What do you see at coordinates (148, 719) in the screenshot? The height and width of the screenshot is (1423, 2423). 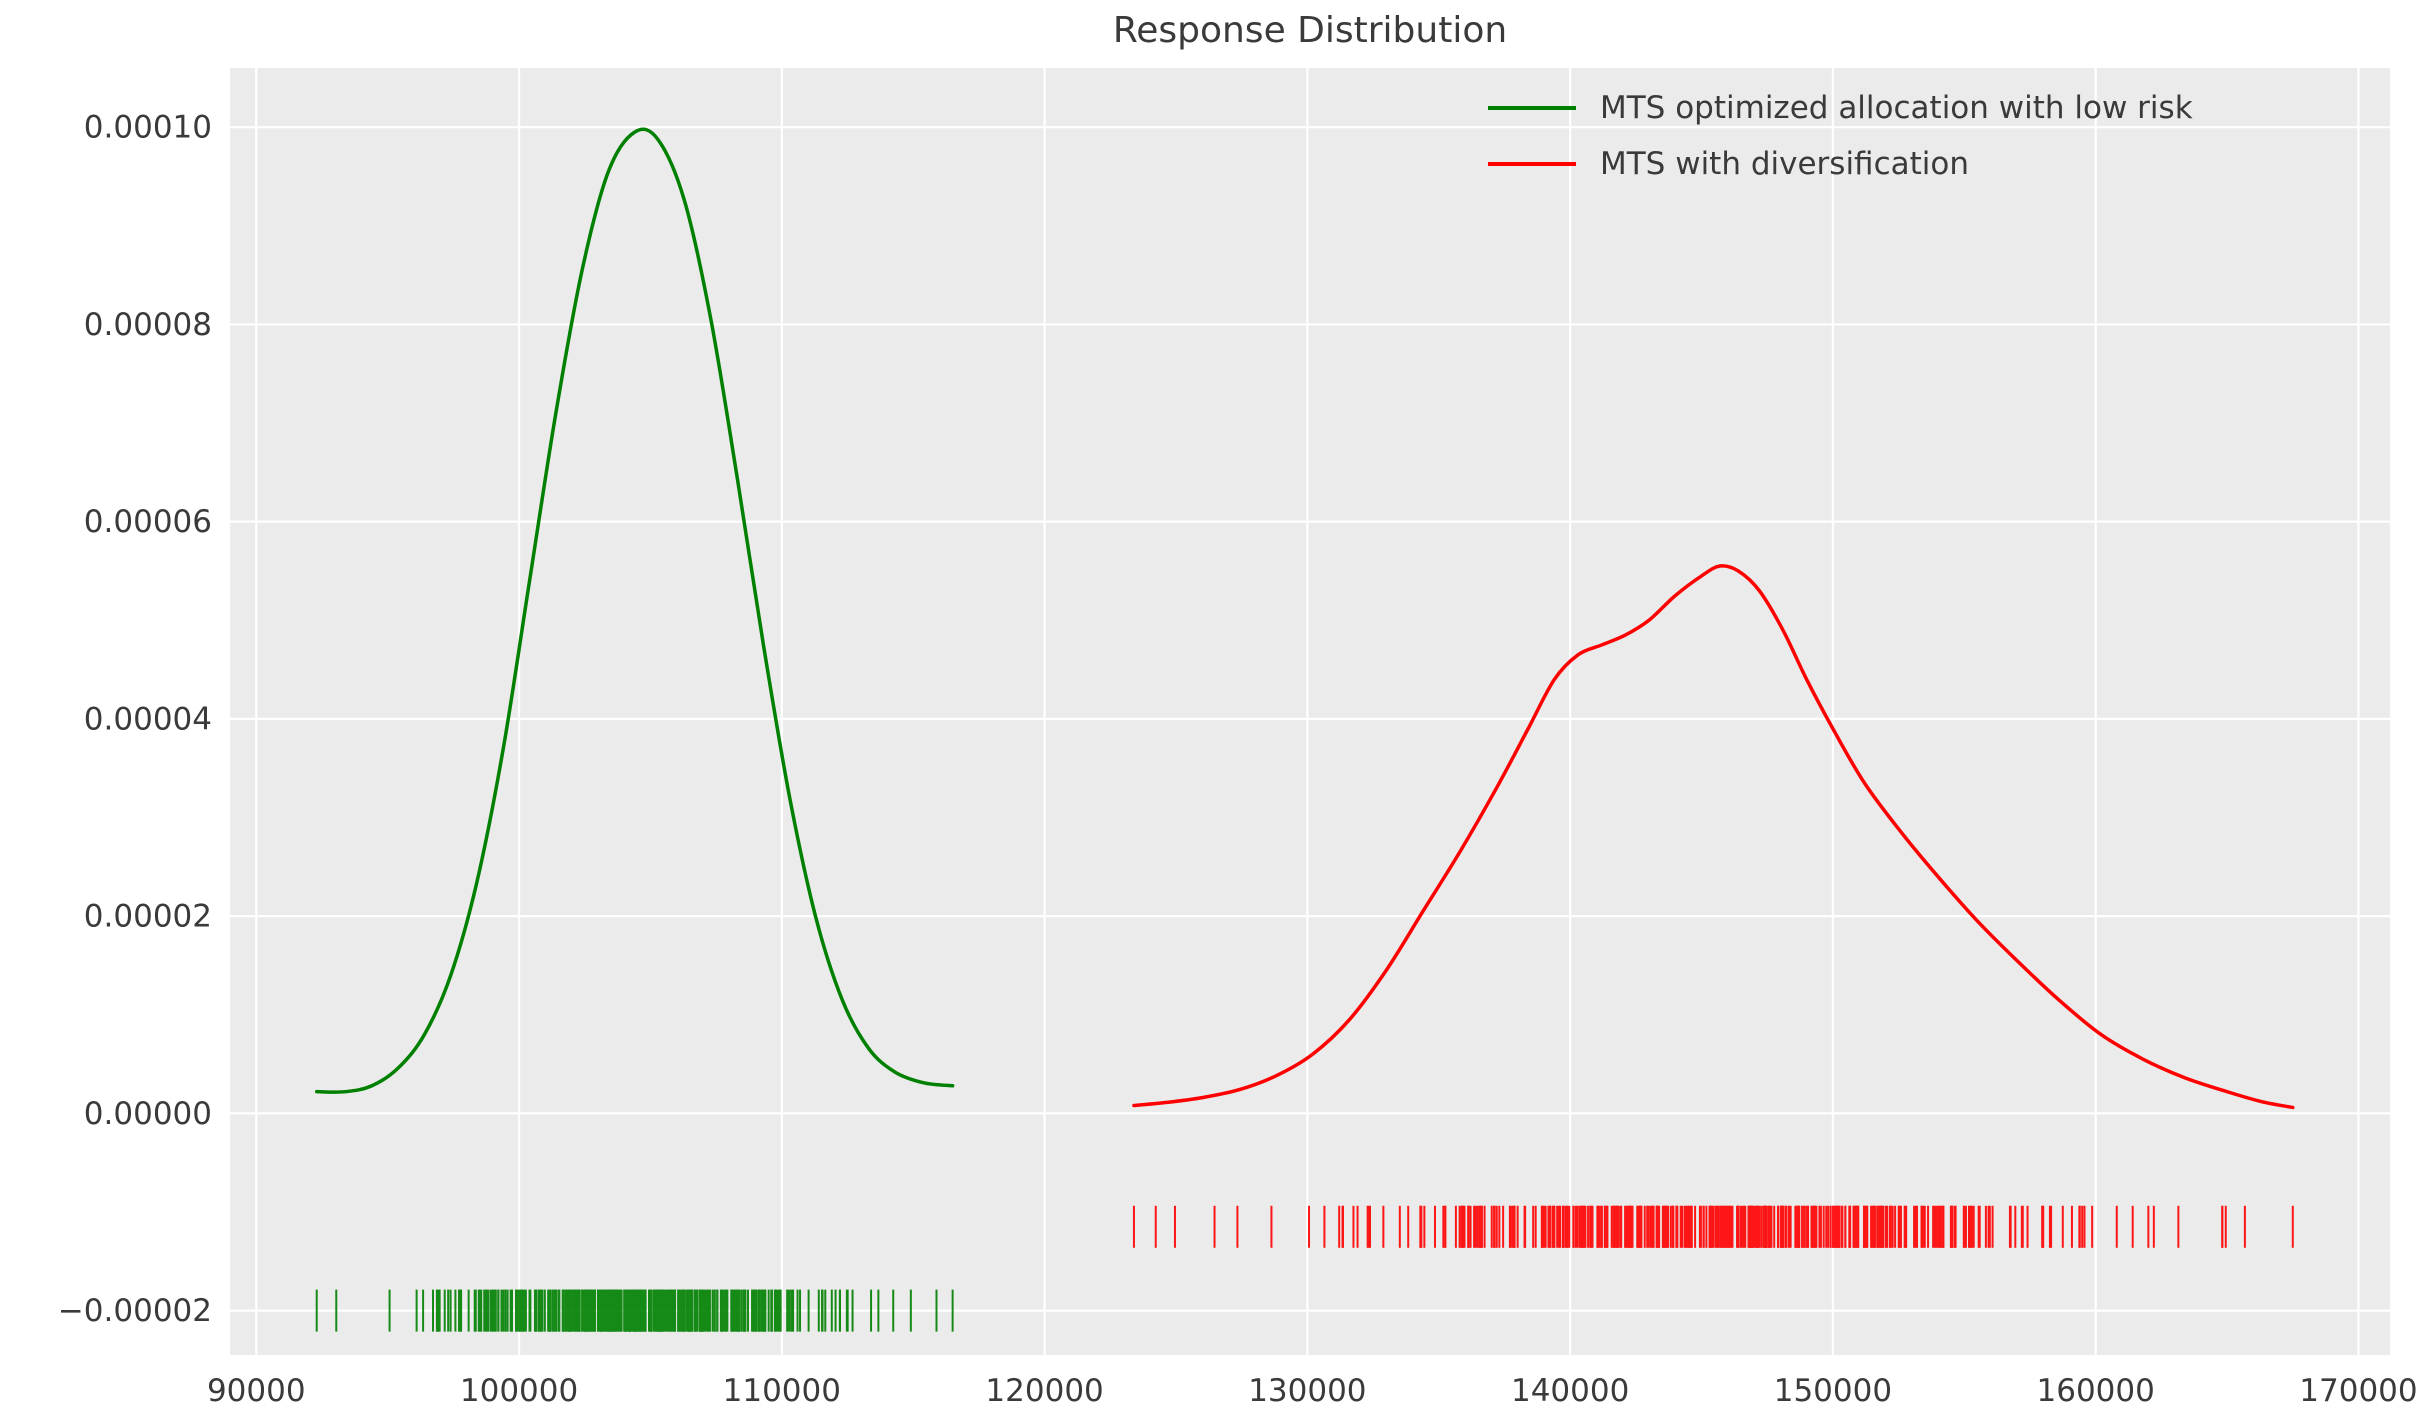 I see `y-tick-label: 0.00004` at bounding box center [148, 719].